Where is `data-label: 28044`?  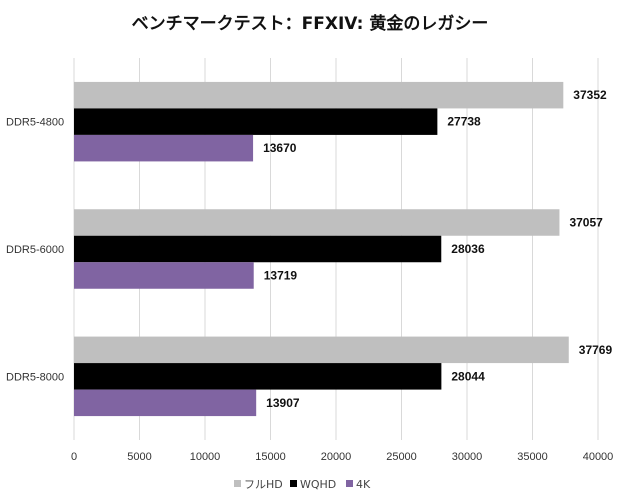 data-label: 28044 is located at coordinates (468, 376).